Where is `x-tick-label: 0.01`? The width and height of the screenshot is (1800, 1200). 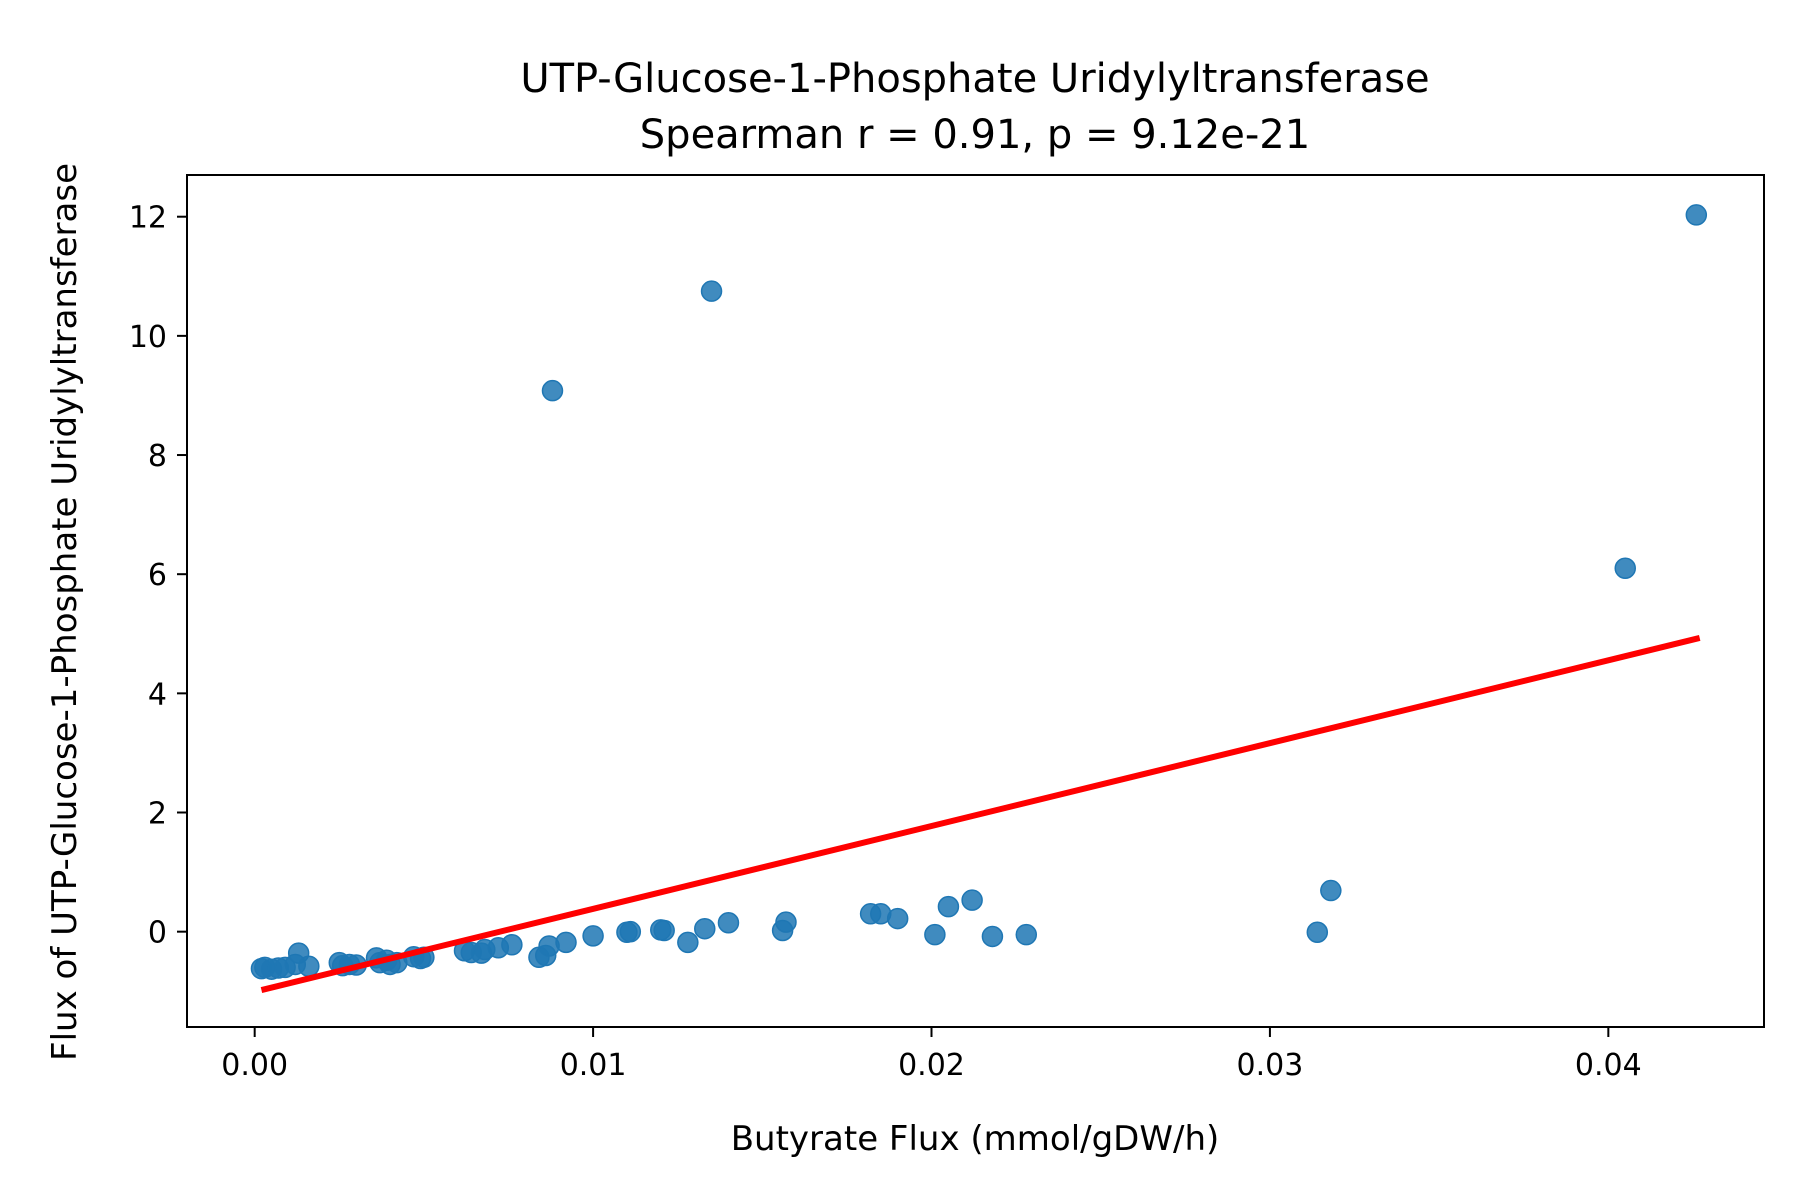
x-tick-label: 0.01 is located at coordinates (593, 1065).